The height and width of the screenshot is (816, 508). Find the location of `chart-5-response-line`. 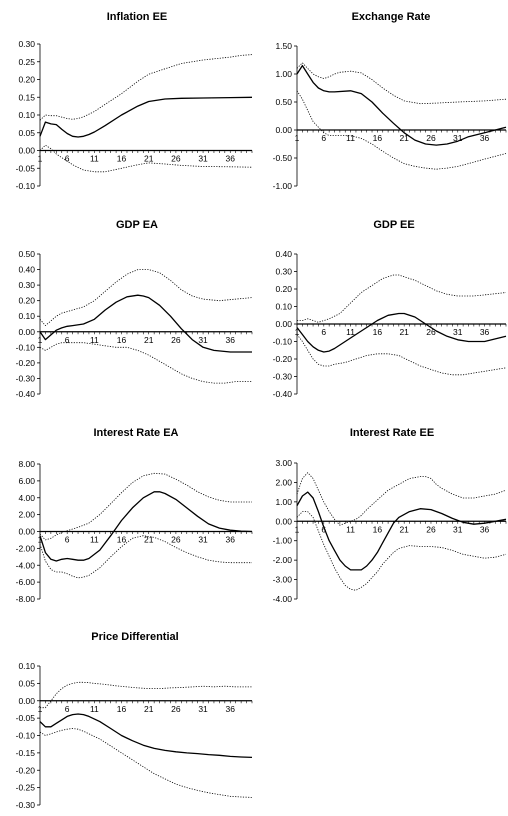

chart-5-response-line is located at coordinates (146, 526).